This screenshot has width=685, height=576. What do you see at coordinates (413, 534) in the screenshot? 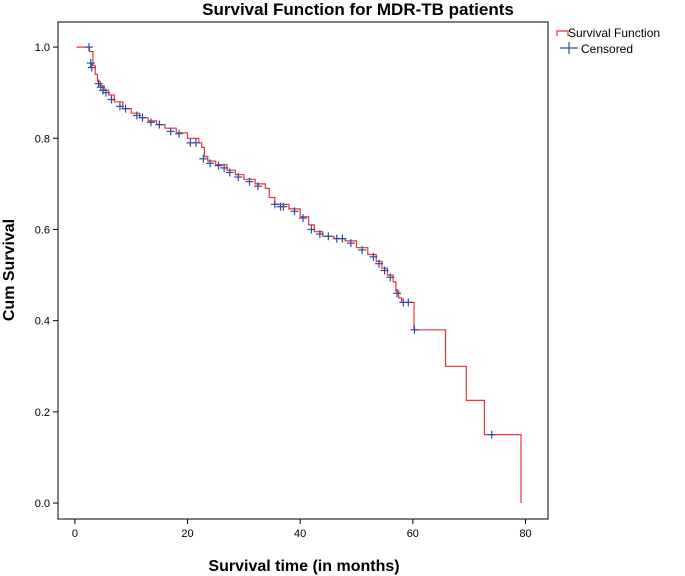
I see `x-tick-label: 60` at bounding box center [413, 534].